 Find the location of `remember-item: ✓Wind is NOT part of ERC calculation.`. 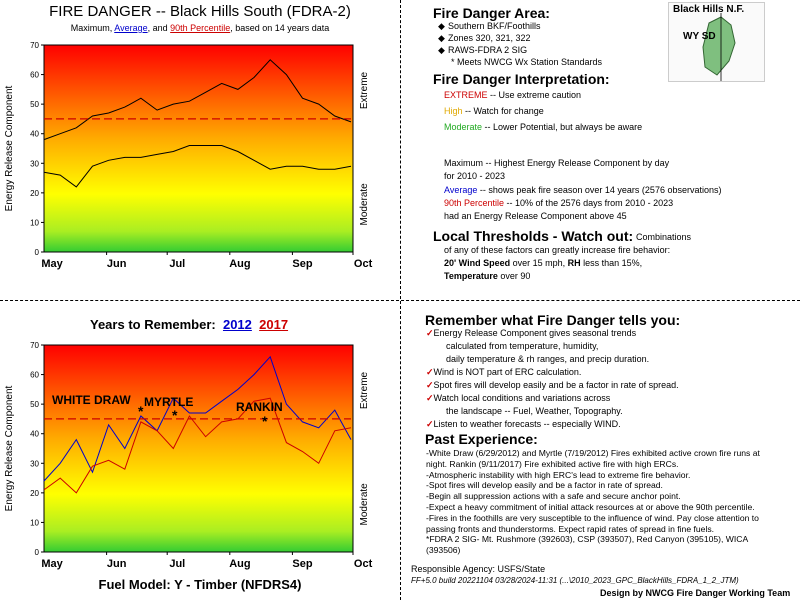

remember-item: ✓Wind is NOT part of ERC calculation. is located at coordinates (504, 372).